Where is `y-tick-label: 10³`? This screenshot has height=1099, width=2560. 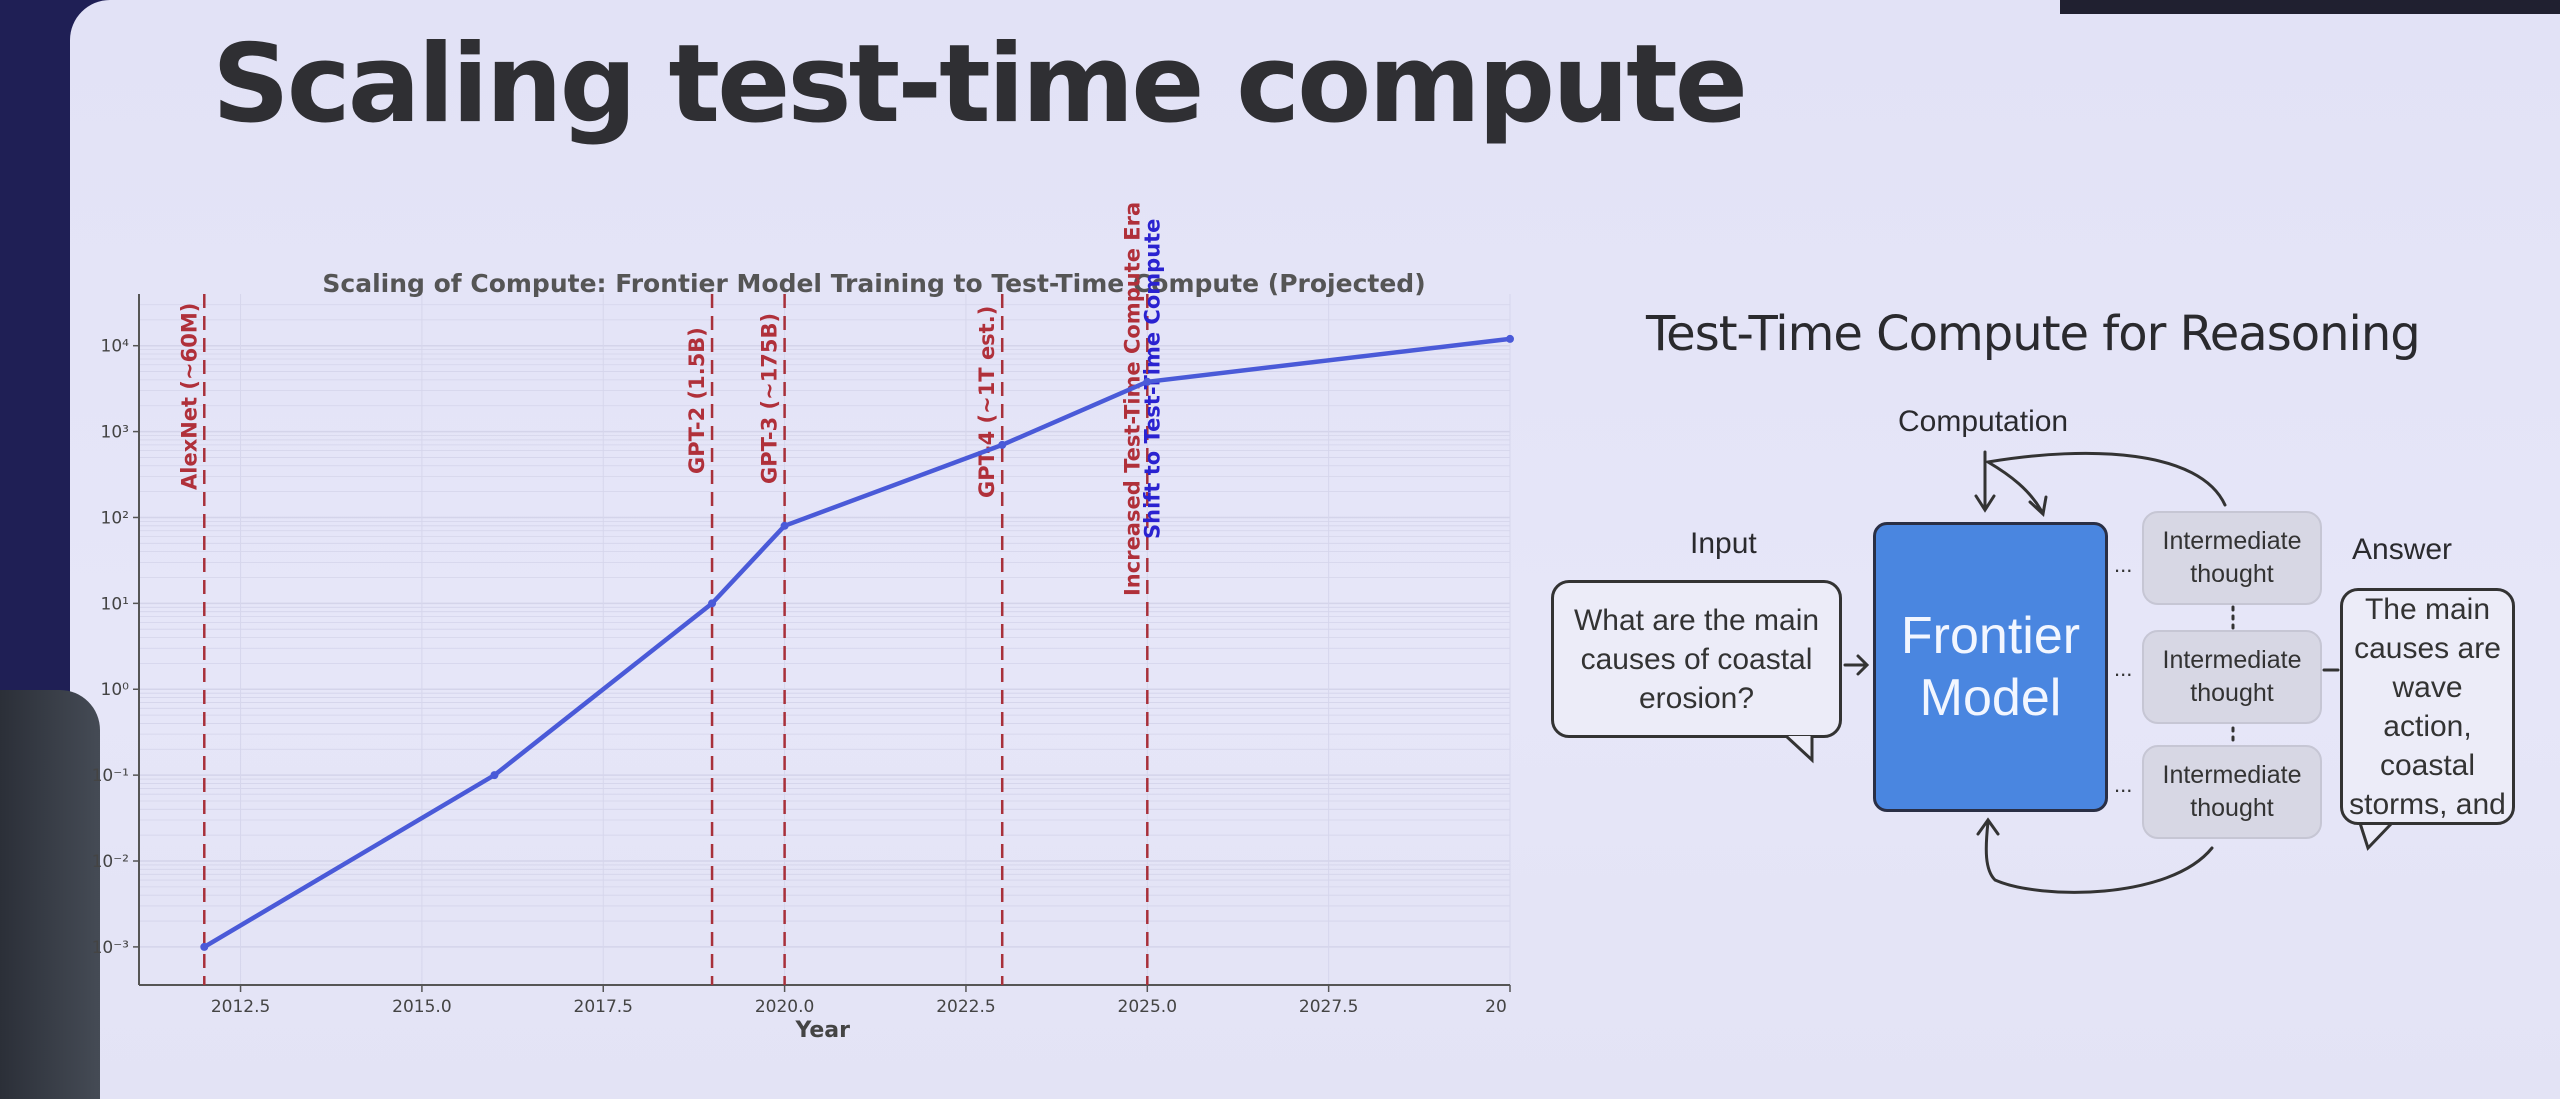
y-tick-label: 10³ is located at coordinates (115, 433).